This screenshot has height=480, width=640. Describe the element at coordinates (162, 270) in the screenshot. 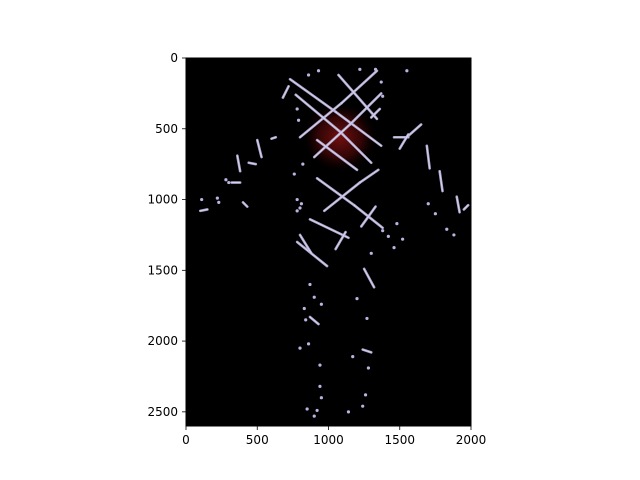

I see `y-tick-label: 1500` at that location.